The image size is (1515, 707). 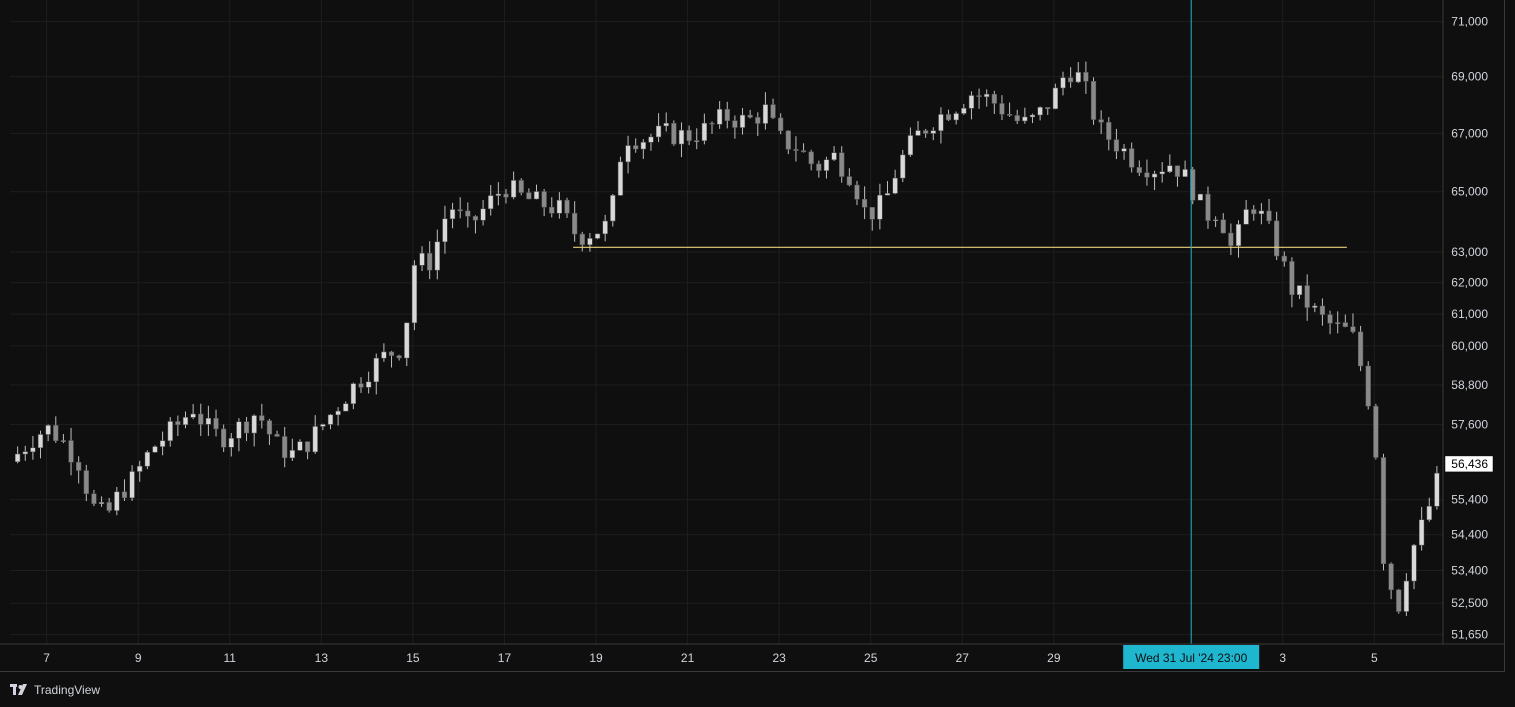 I want to click on price-tick-label: 67,000, so click(x=1469, y=133).